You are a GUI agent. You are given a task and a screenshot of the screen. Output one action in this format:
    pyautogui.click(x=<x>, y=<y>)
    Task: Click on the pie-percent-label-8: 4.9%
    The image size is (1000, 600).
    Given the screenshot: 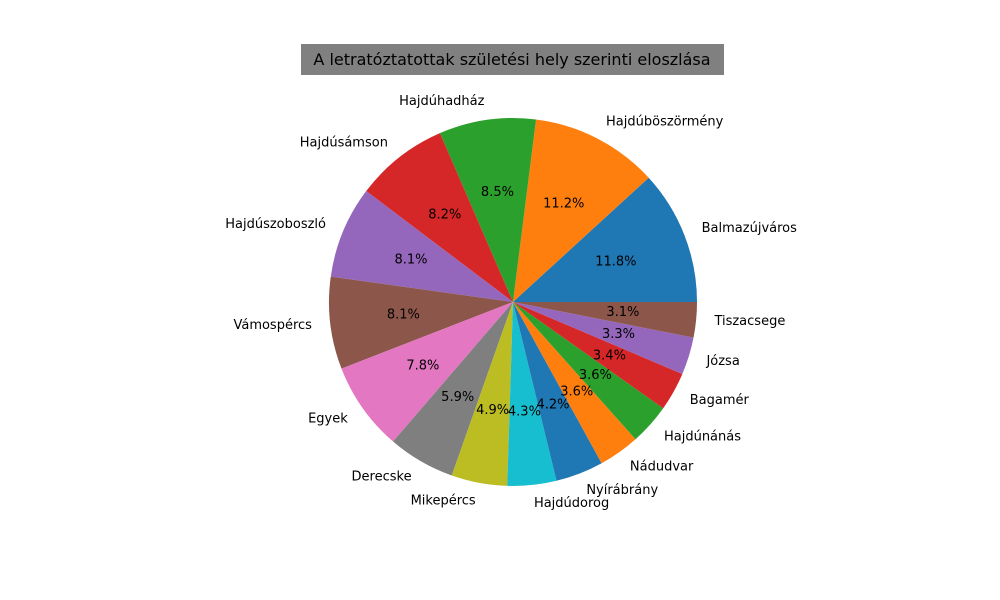 What is the action you would take?
    pyautogui.click(x=492, y=410)
    